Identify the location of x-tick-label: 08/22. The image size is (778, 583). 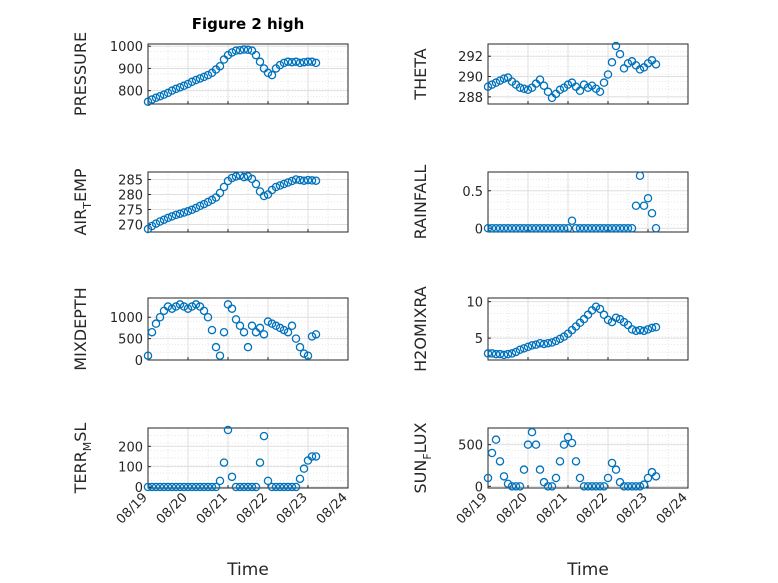
(252, 508).